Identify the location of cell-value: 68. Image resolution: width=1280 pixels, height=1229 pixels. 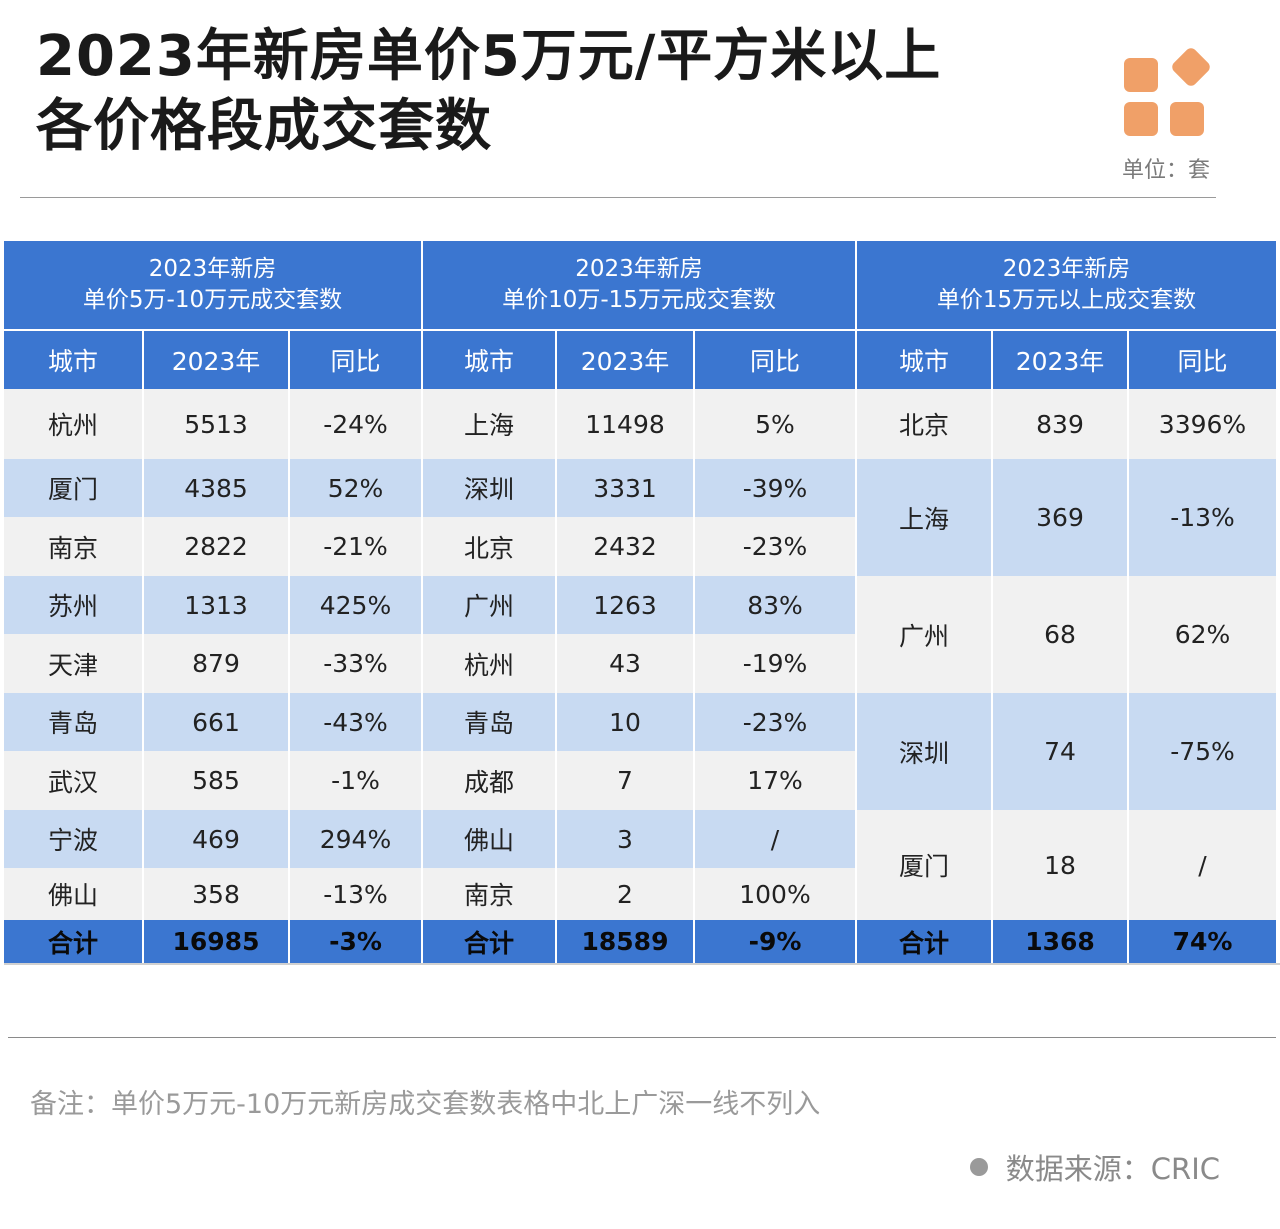
(1059, 634).